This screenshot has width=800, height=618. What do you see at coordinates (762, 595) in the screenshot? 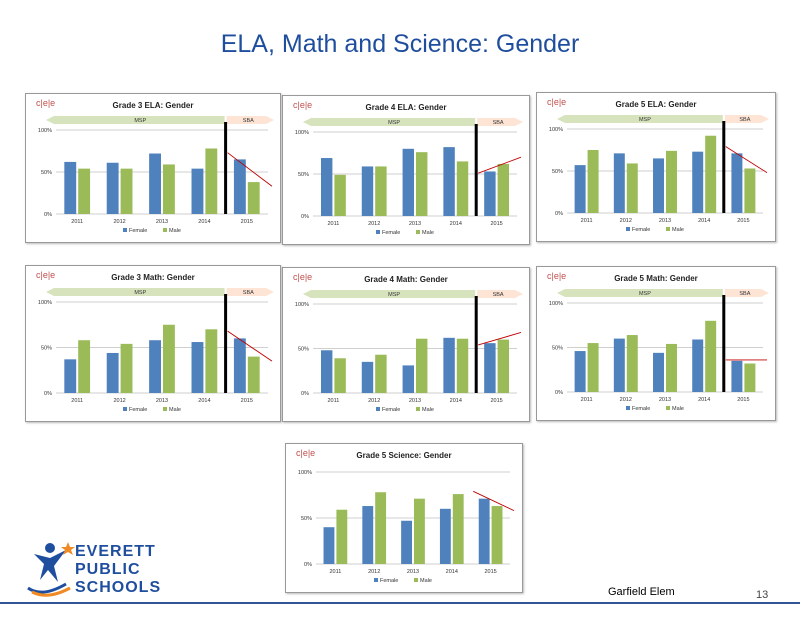
I see `page-number: 13` at bounding box center [762, 595].